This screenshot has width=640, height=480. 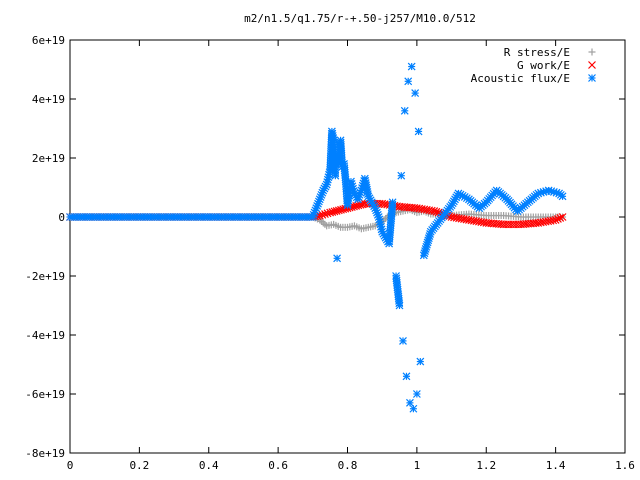 I want to click on y-tick-label: -4e+19, so click(x=45, y=335).